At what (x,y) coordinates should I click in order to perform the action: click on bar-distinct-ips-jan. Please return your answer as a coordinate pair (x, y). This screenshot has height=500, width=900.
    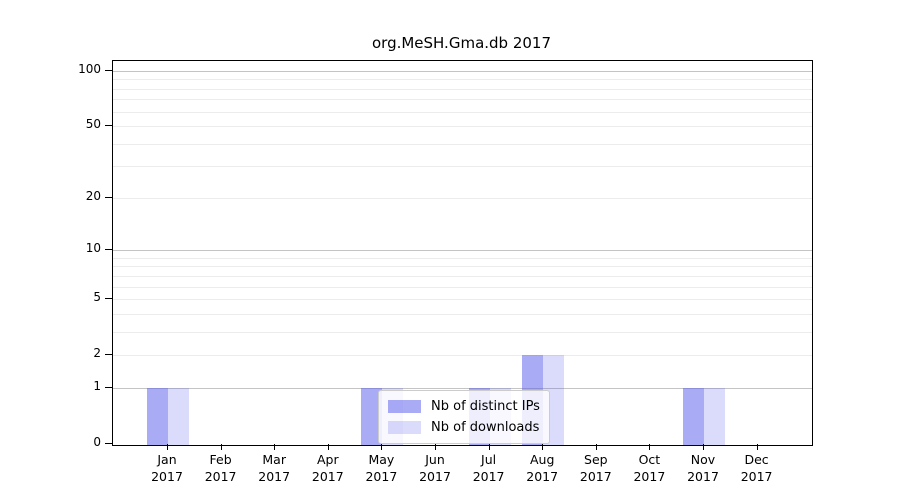
    Looking at the image, I should click on (157, 416).